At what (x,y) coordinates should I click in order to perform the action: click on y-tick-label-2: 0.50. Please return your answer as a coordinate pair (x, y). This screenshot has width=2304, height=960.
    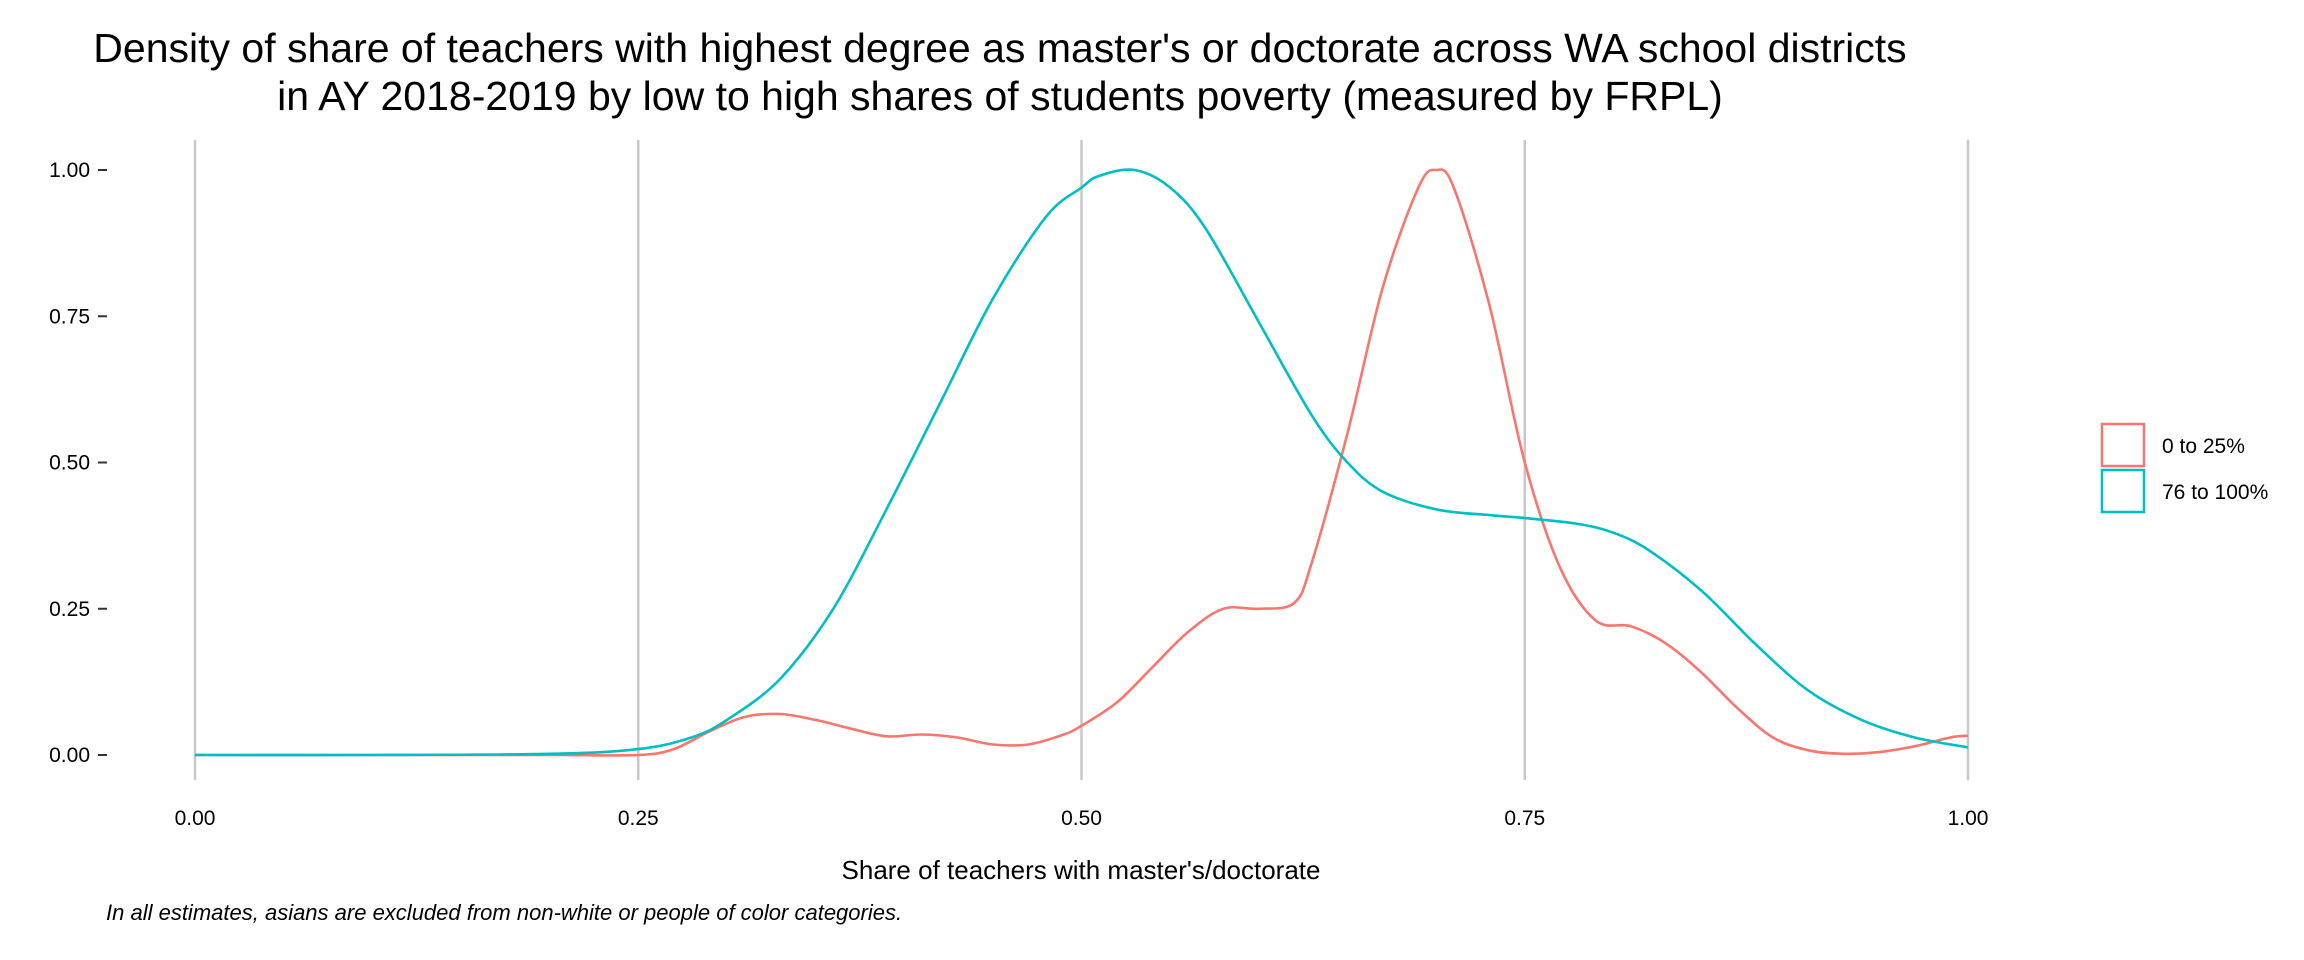
    Looking at the image, I should click on (69, 463).